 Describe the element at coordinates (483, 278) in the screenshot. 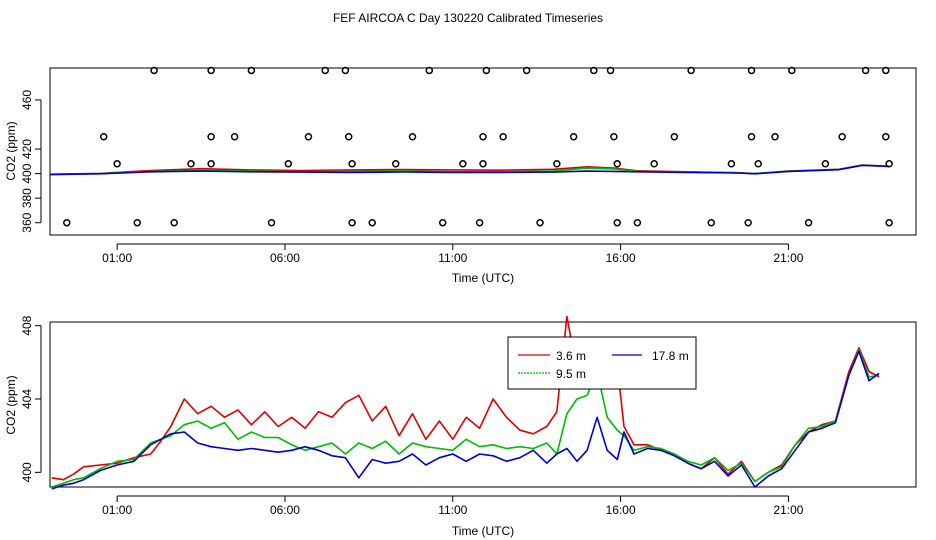

I see `top-x-axis-label: Time (UTC)` at that location.